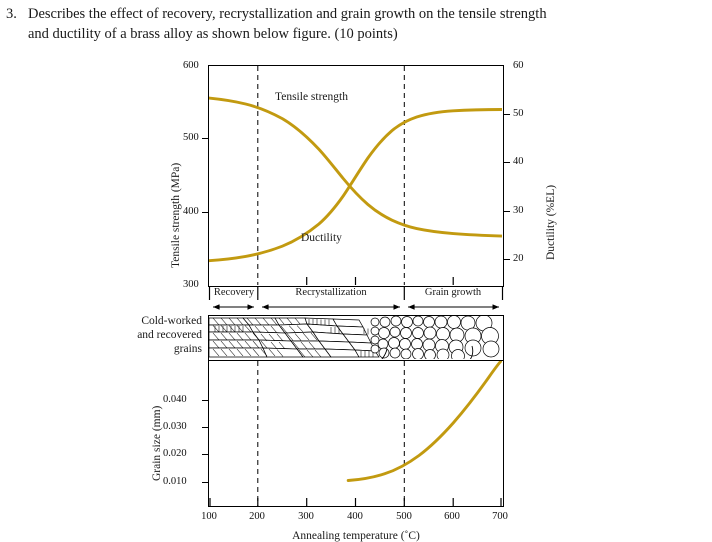 The height and width of the screenshot is (542, 712). Describe the element at coordinates (175, 426) in the screenshot. I see `ytick-grain-0030: 0.030` at that location.